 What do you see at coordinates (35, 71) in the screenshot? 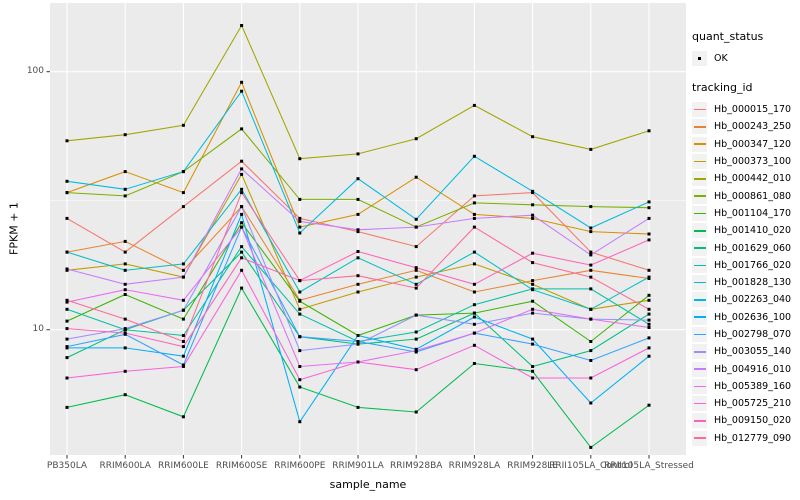
I see `y-tick-label: 100` at bounding box center [35, 71].